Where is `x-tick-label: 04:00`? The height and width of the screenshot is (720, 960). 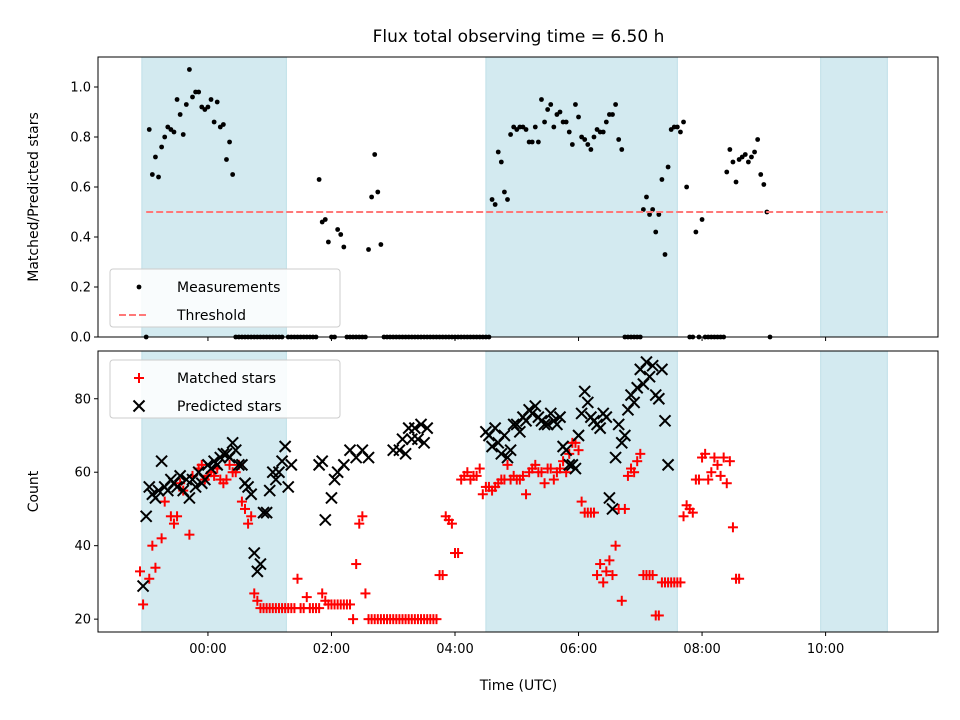 x-tick-label: 04:00 is located at coordinates (454, 649).